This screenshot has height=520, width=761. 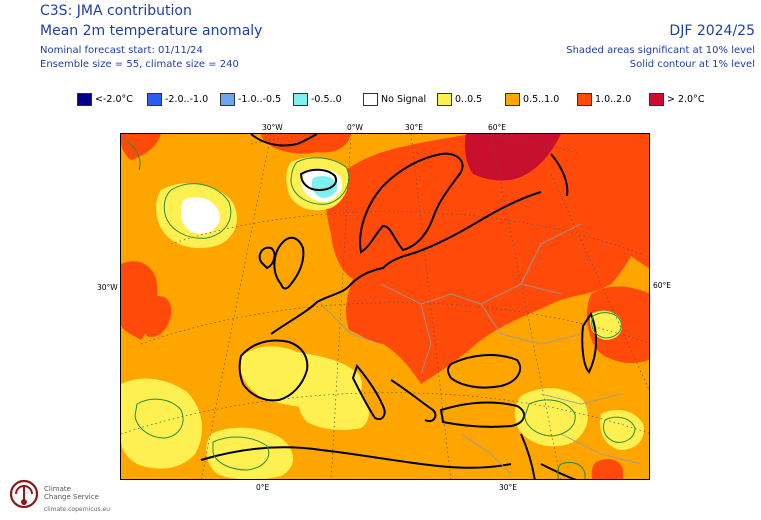 What do you see at coordinates (141, 147) in the screenshot?
I see `anomaly-area-north-atlantic` at bounding box center [141, 147].